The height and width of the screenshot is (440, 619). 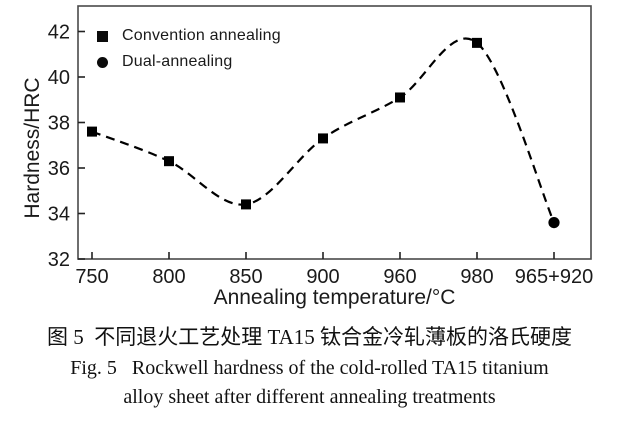 I want to click on data-point-circle, so click(x=554, y=223).